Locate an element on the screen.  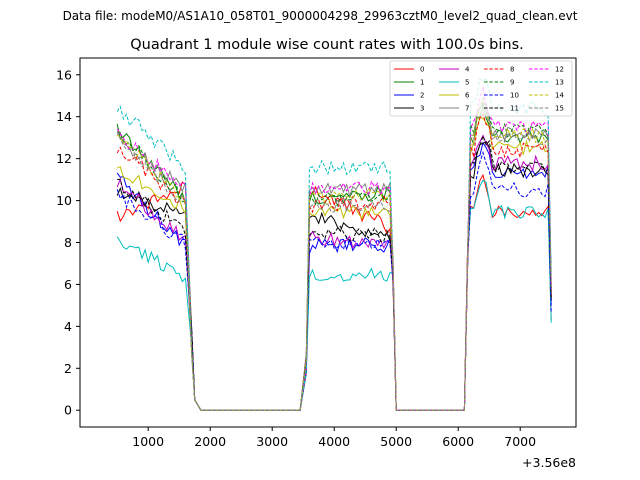
legend-label: 12 is located at coordinates (559, 70).